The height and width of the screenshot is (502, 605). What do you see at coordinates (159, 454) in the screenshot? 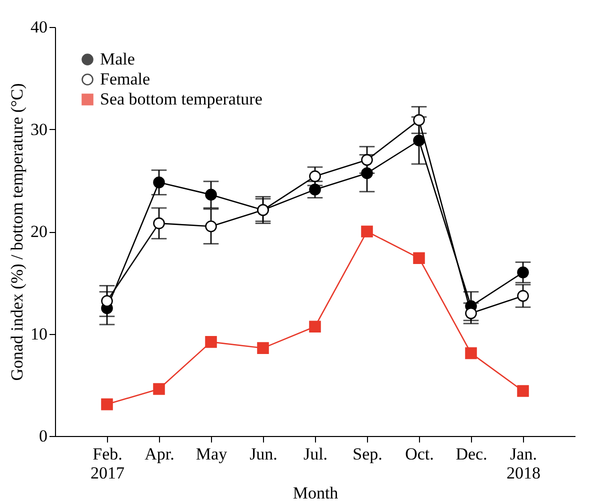
I see `x-tick-label: Apr.` at bounding box center [159, 454].